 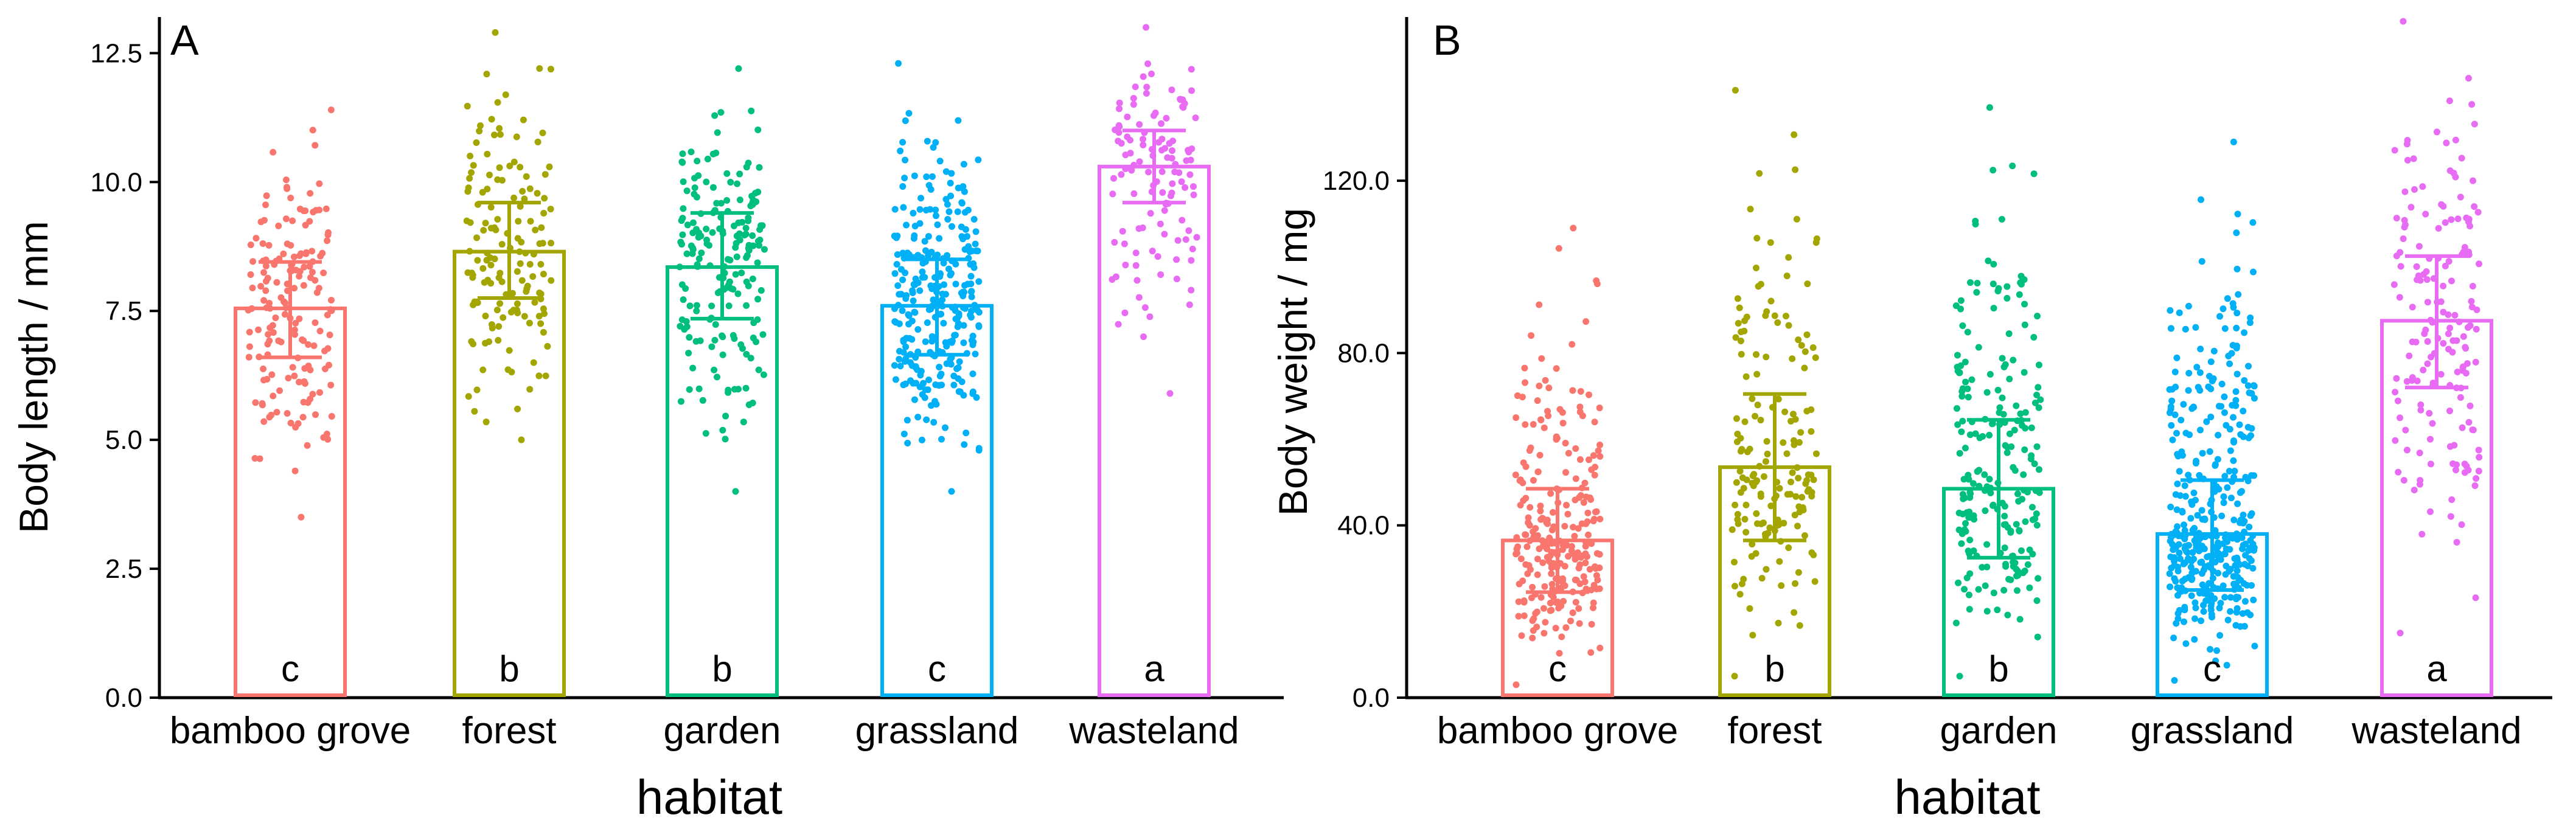 I want to click on points-wasteland, so click(x=2436, y=327).